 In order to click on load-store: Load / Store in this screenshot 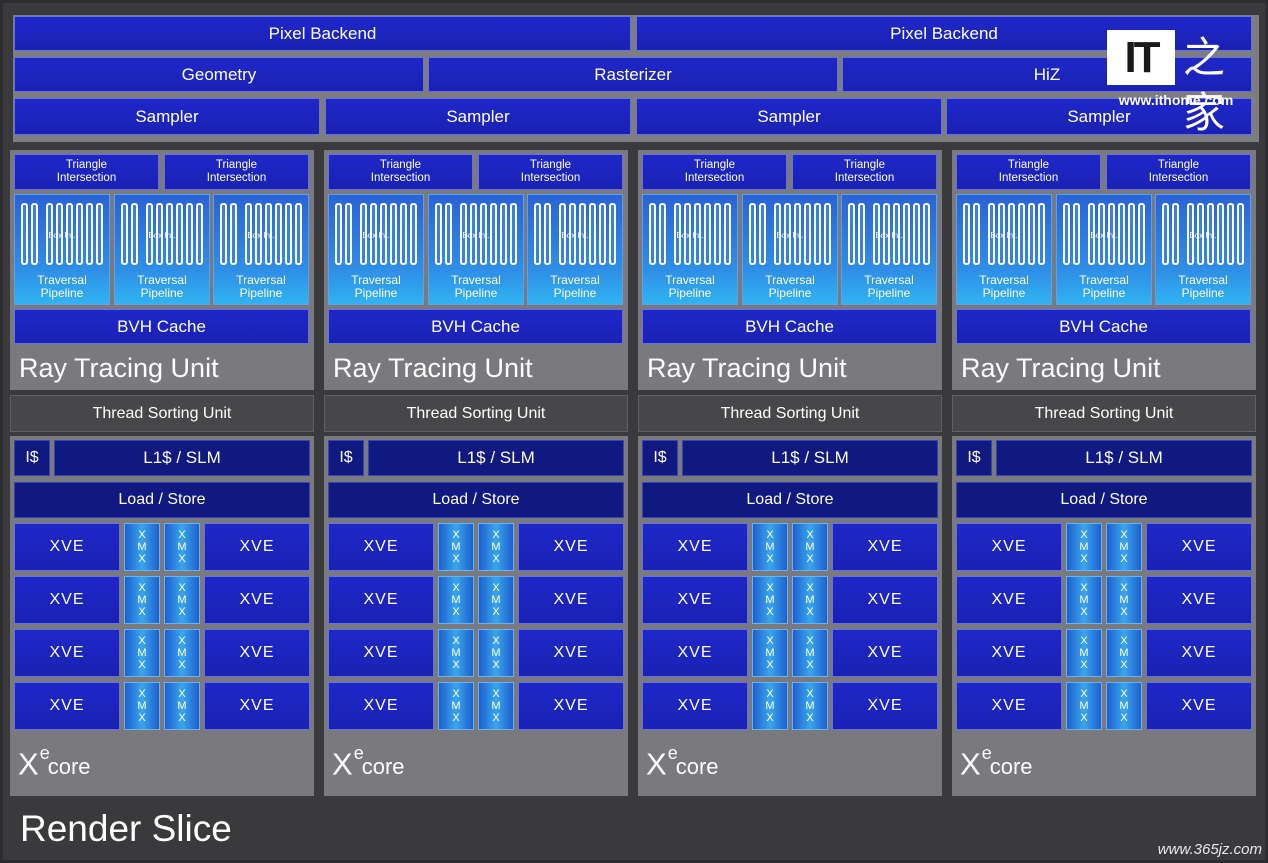, I will do `click(476, 500)`.